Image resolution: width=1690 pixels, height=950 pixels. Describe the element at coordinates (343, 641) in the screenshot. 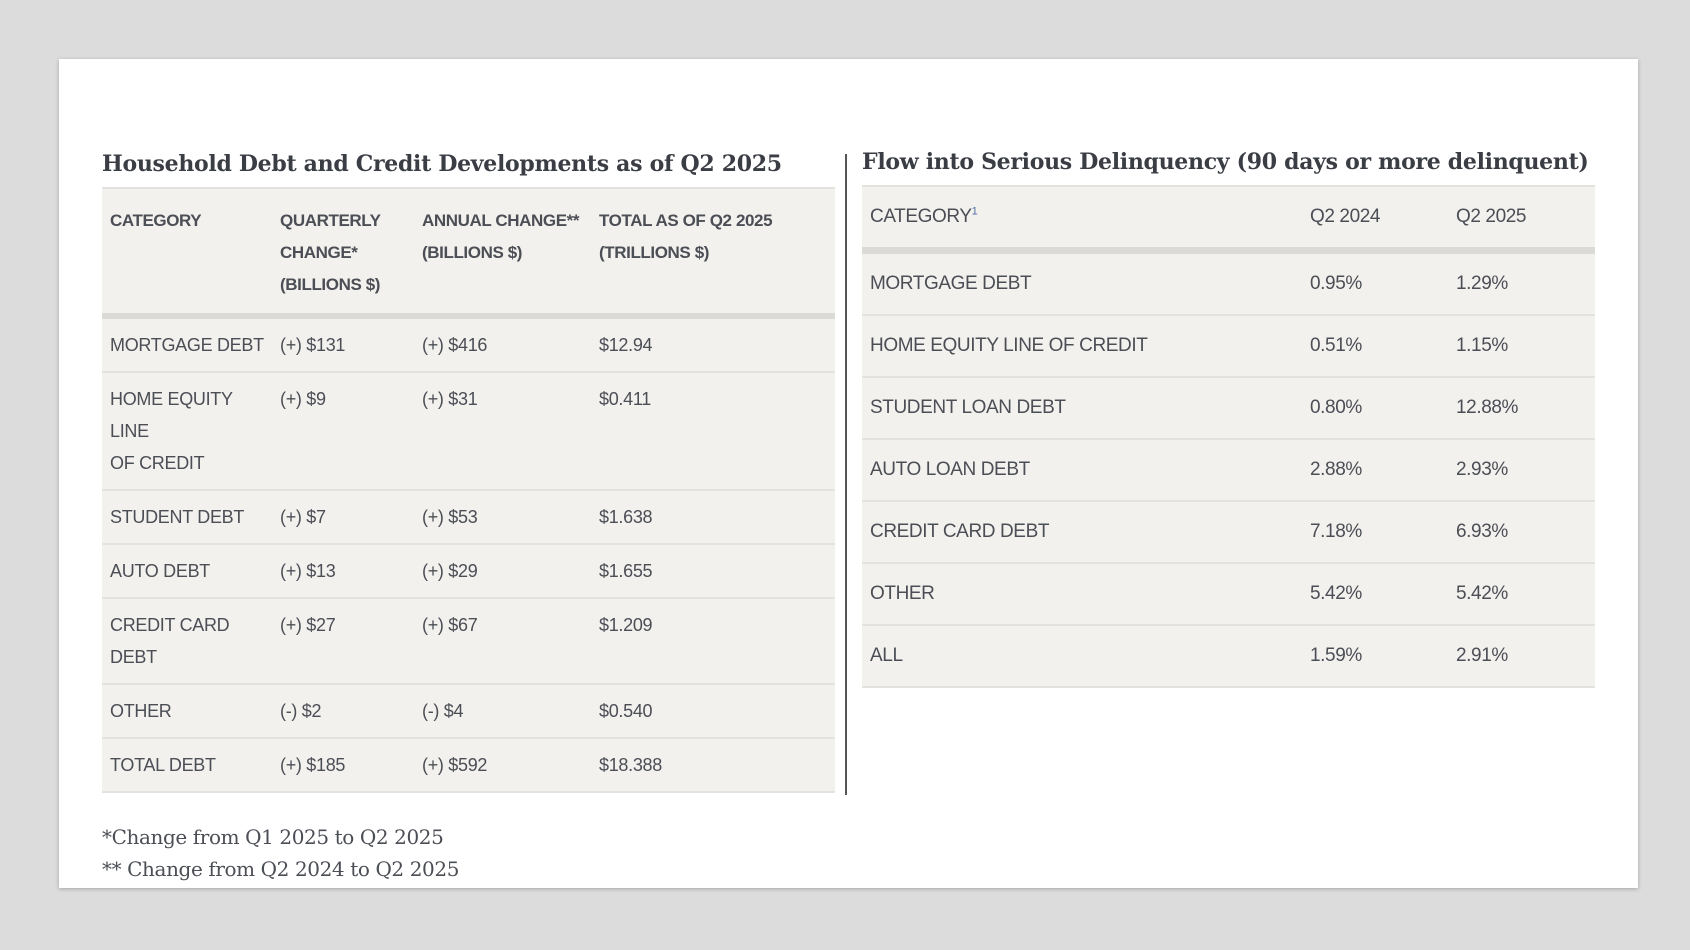

I see `row-quarterly-change: (+) $27` at that location.